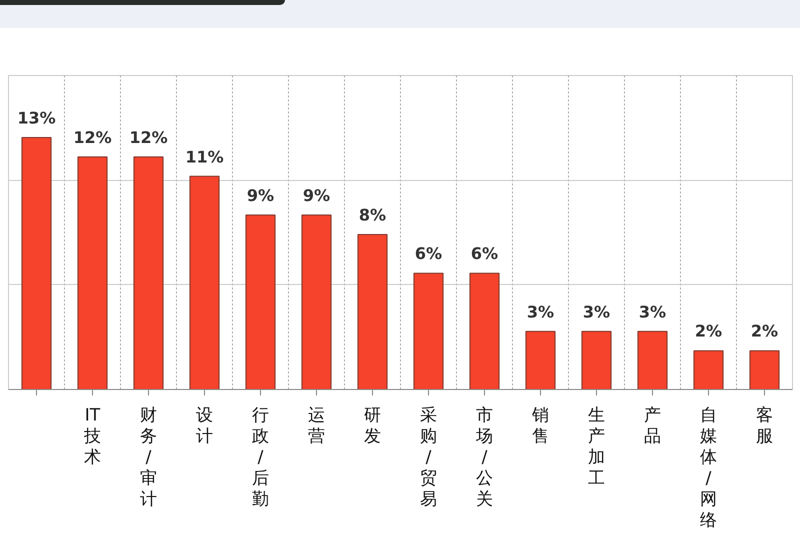 The width and height of the screenshot is (800, 533). I want to click on x-tick-label: IT技术, so click(92, 437).